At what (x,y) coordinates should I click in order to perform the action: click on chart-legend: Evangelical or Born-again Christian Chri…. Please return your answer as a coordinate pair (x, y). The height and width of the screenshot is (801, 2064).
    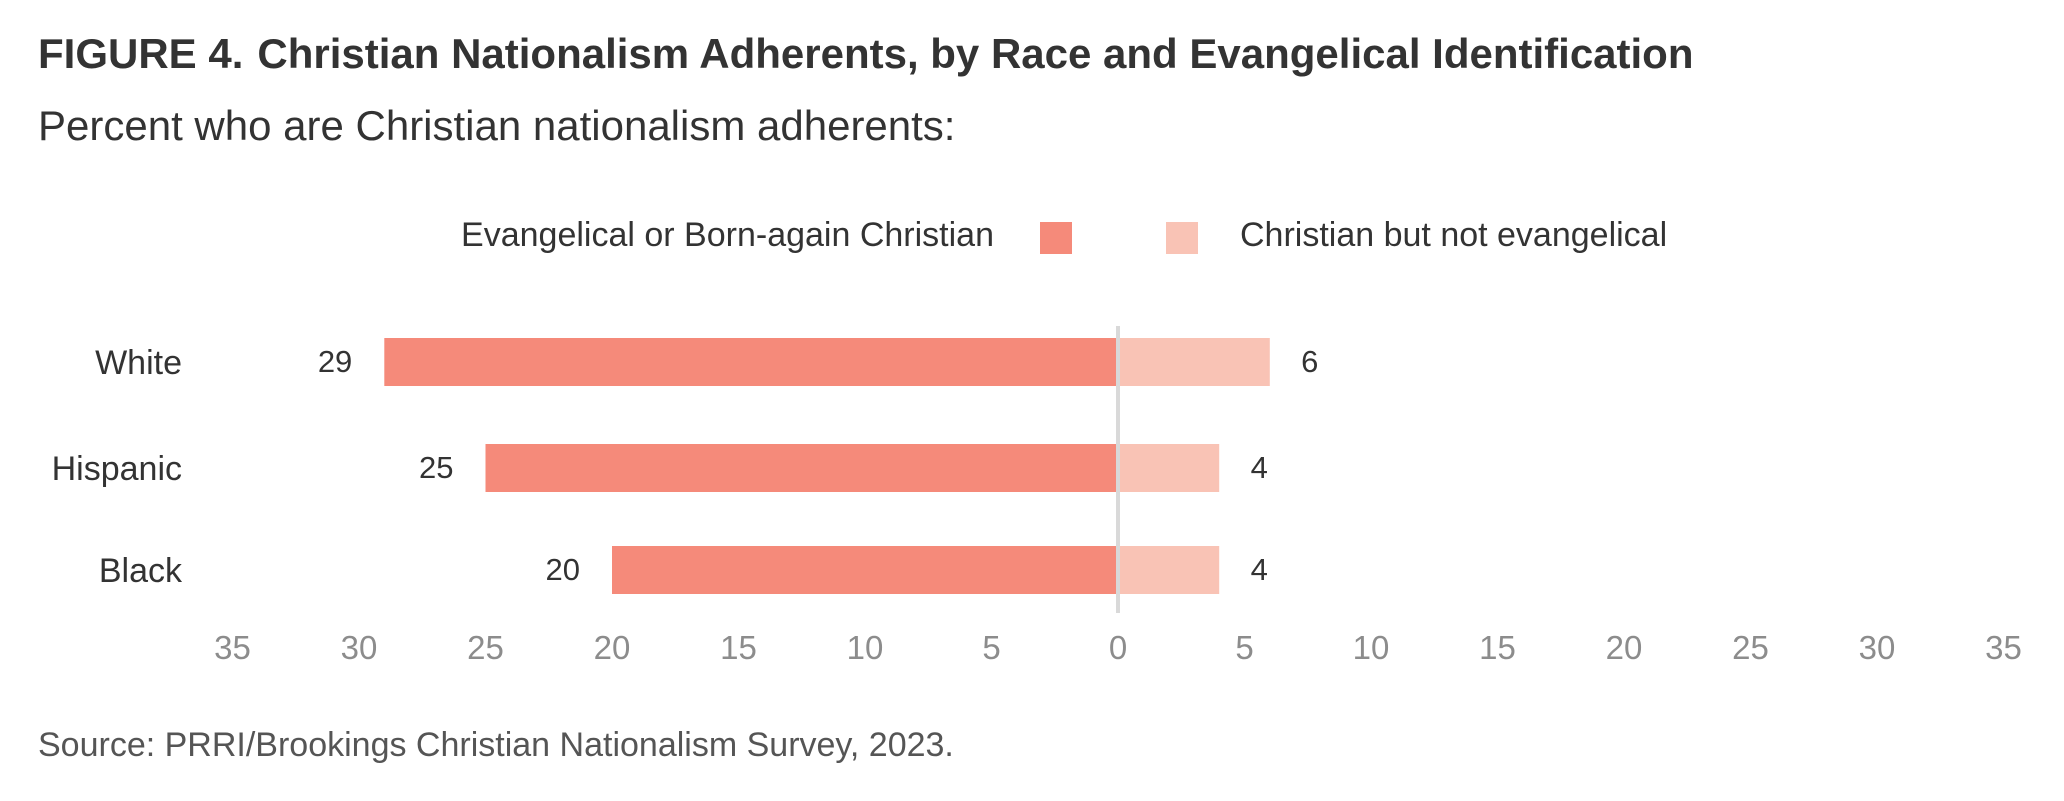
    Looking at the image, I should click on (1032, 237).